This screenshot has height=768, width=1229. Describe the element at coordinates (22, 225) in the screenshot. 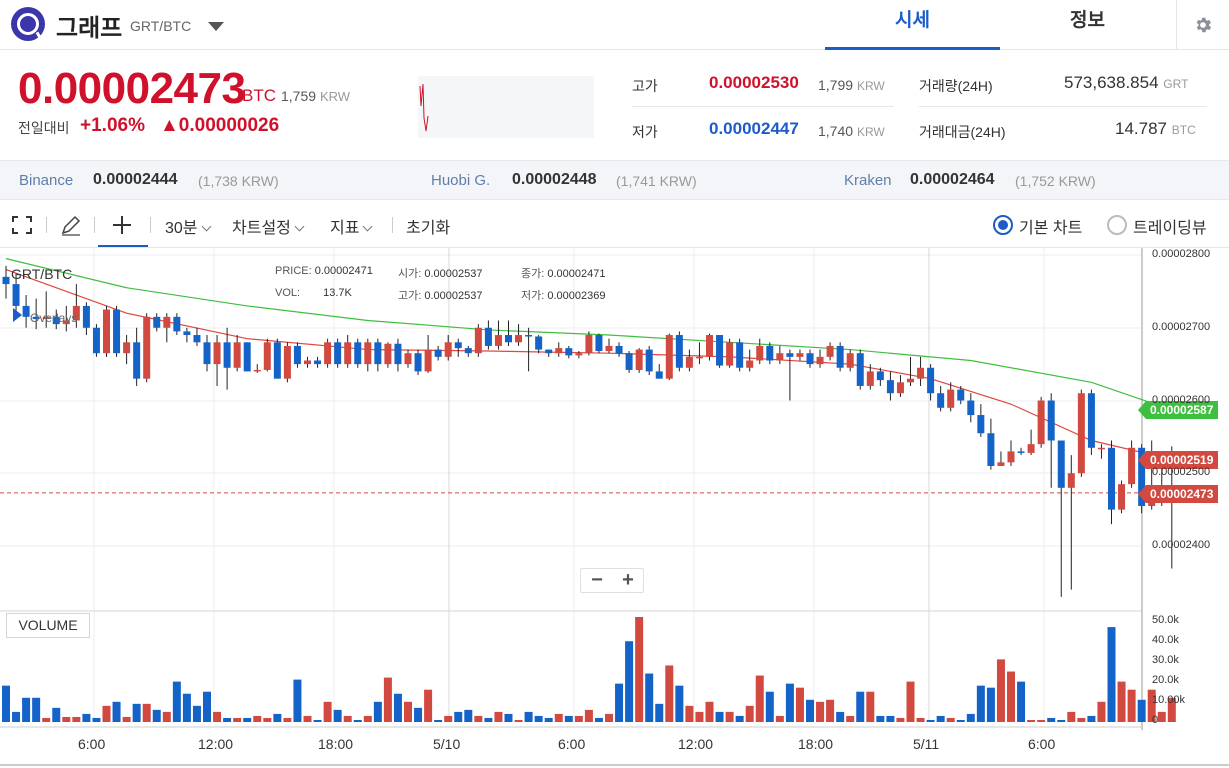

I see `fullscreen-icon` at that location.